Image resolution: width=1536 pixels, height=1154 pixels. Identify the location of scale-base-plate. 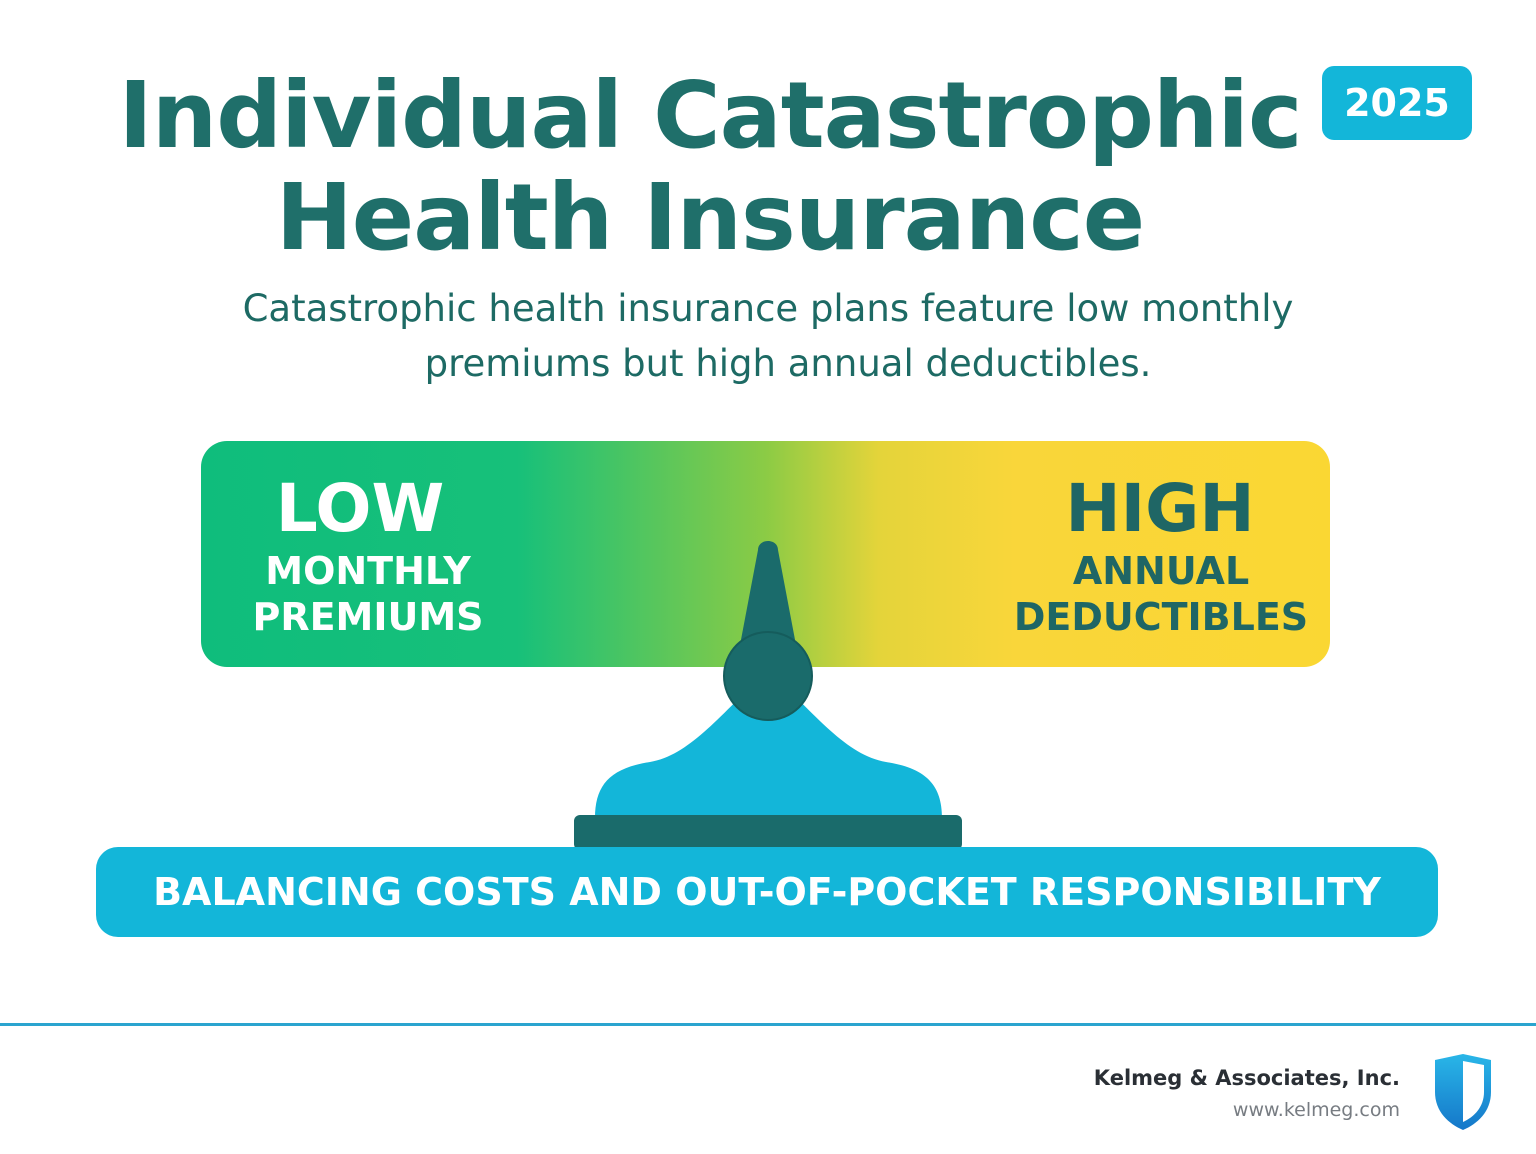
(768, 832).